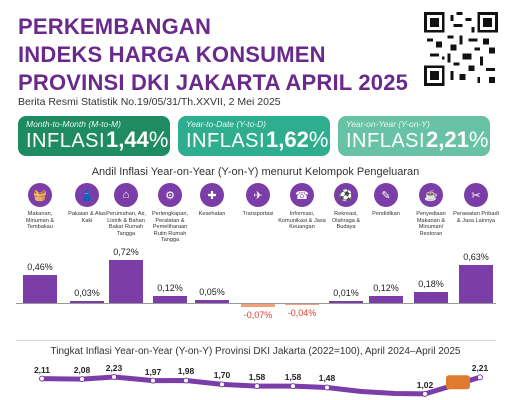 This screenshot has width=511, height=400. Describe the element at coordinates (297, 139) in the screenshot. I see `card-value: 1,62%` at that location.